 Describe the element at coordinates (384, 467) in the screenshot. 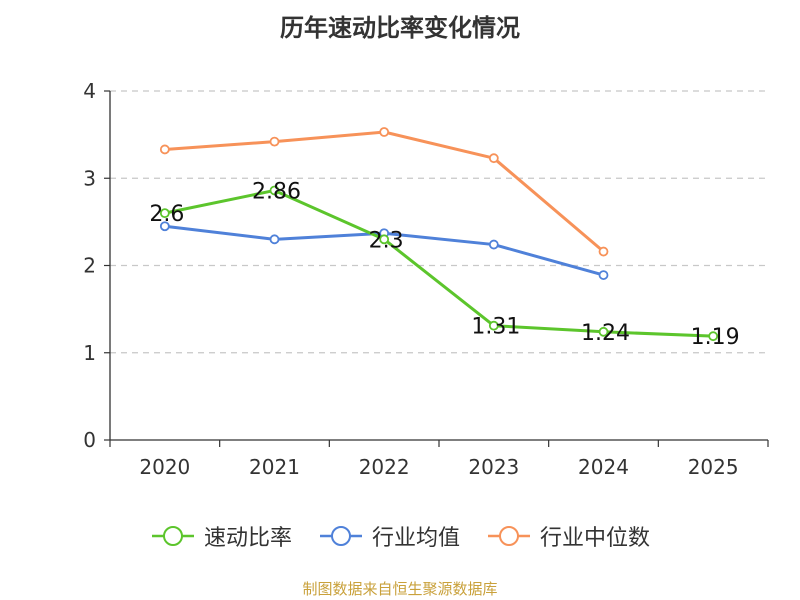

I see `x-tick-label-2022: 2022` at that location.